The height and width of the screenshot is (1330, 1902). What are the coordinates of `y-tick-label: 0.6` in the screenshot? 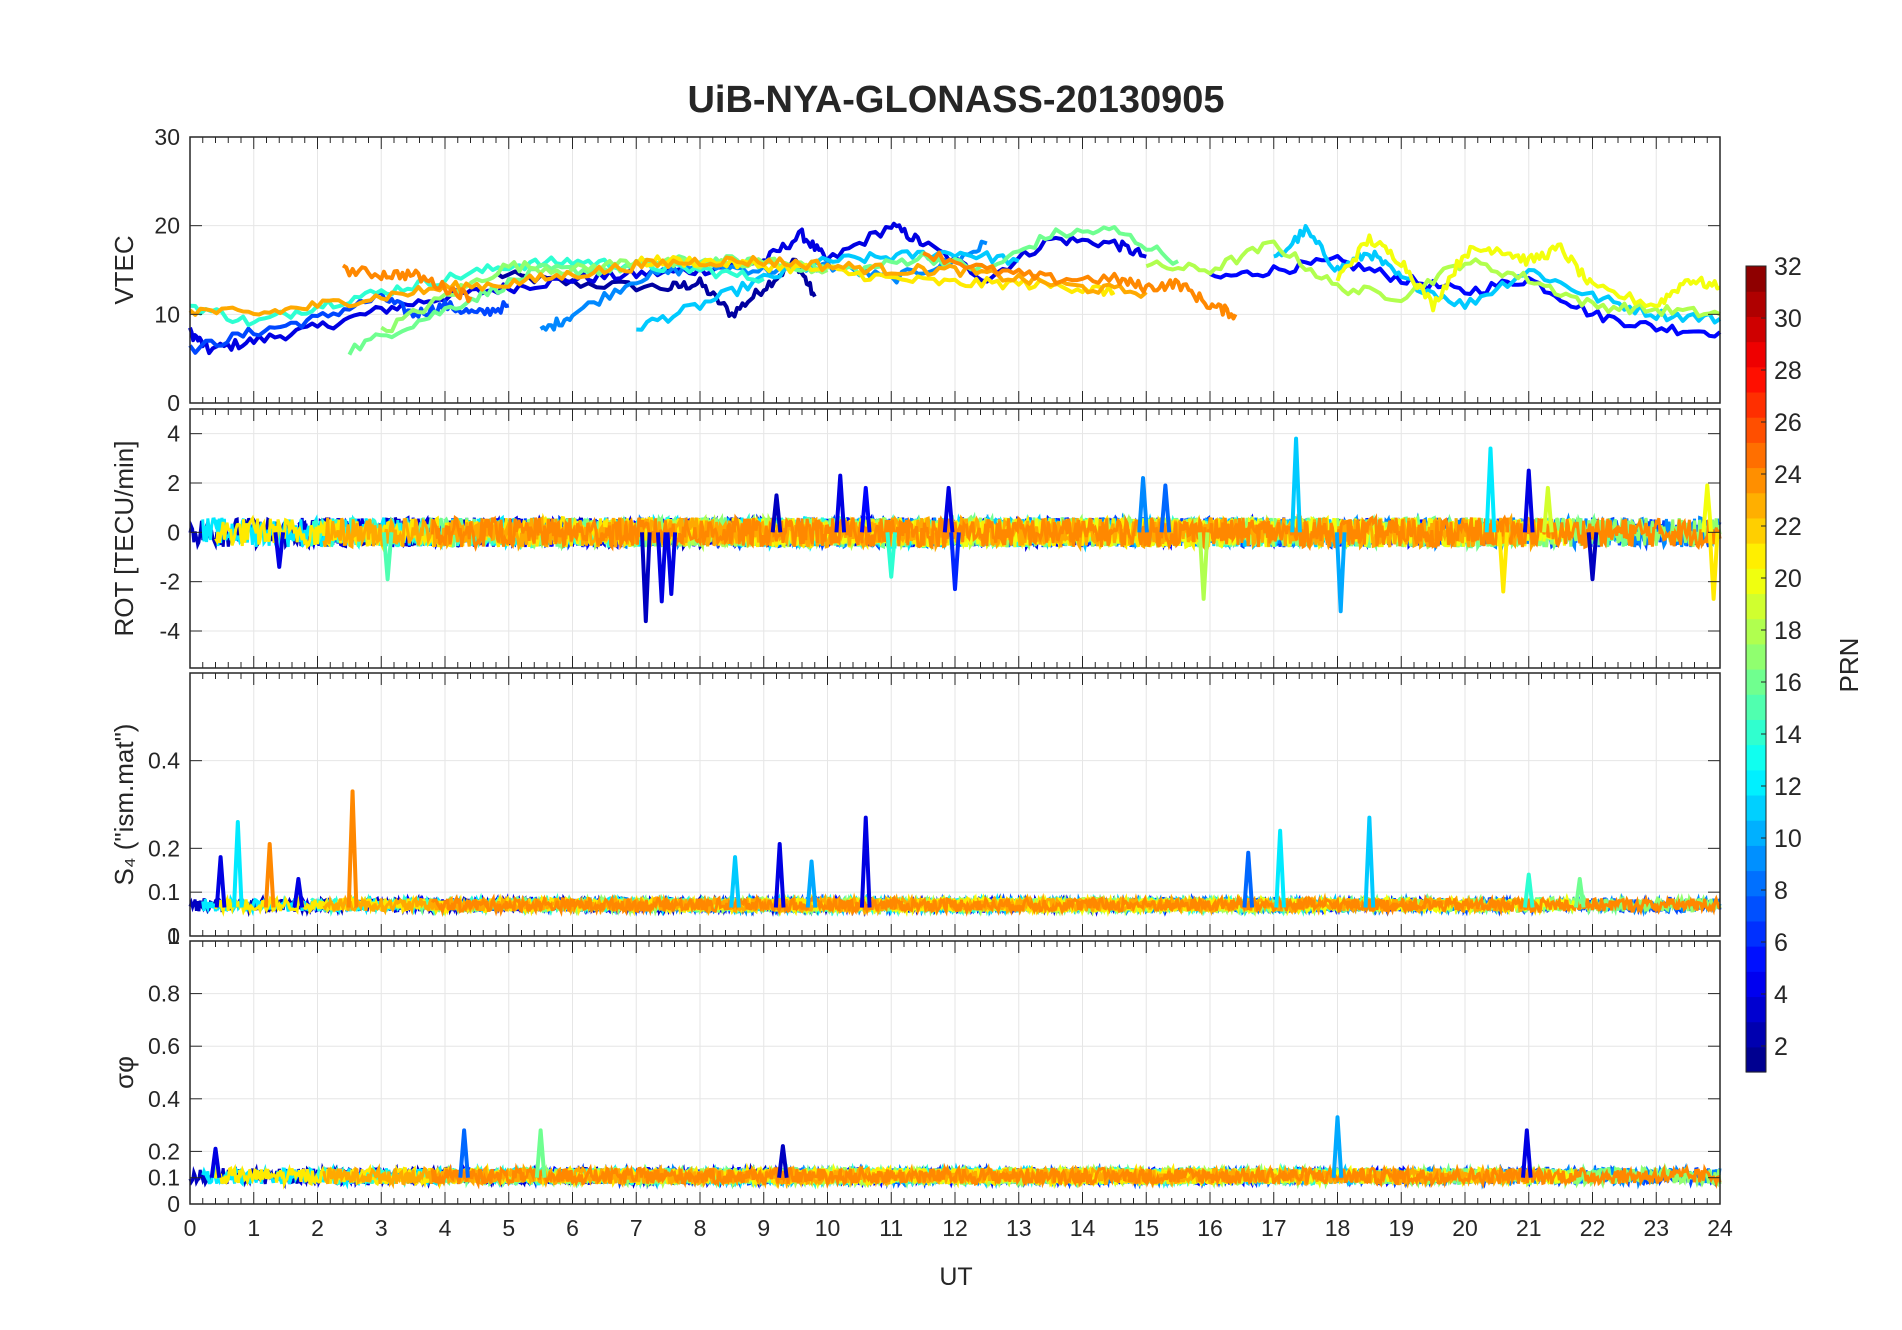 It's located at (164, 1046).